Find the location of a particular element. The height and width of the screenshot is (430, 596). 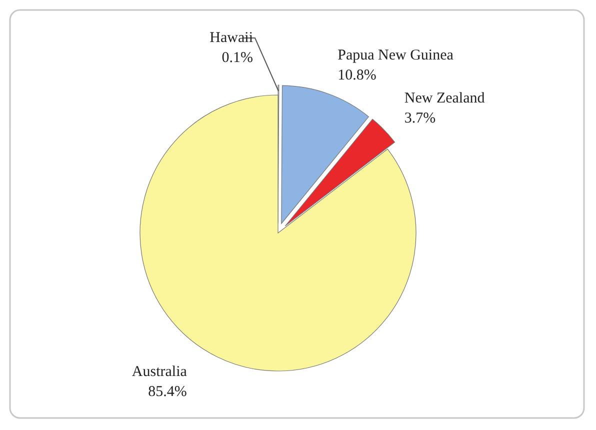

slice-label: Hawaii is located at coordinates (231, 38).